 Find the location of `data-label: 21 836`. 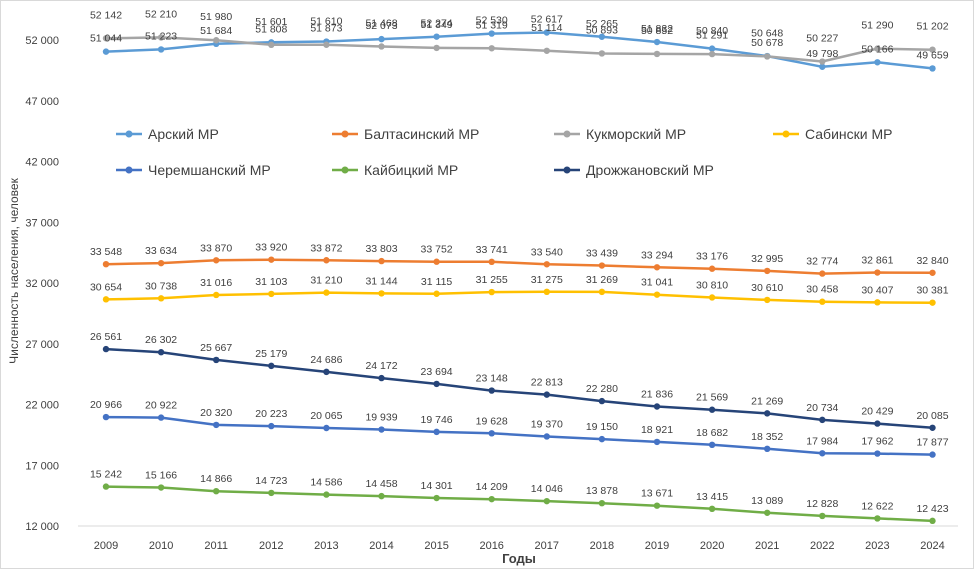

data-label: 21 836 is located at coordinates (657, 394).